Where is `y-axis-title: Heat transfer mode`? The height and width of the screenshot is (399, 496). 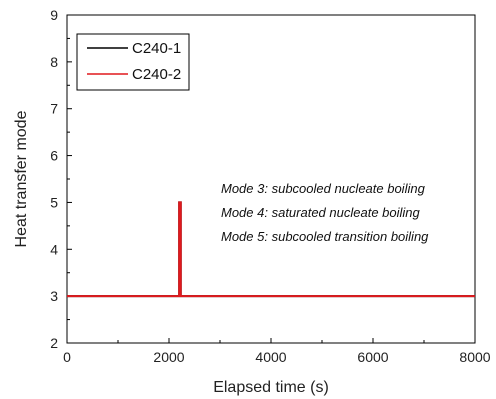
y-axis-title: Heat transfer mode is located at coordinates (21, 178).